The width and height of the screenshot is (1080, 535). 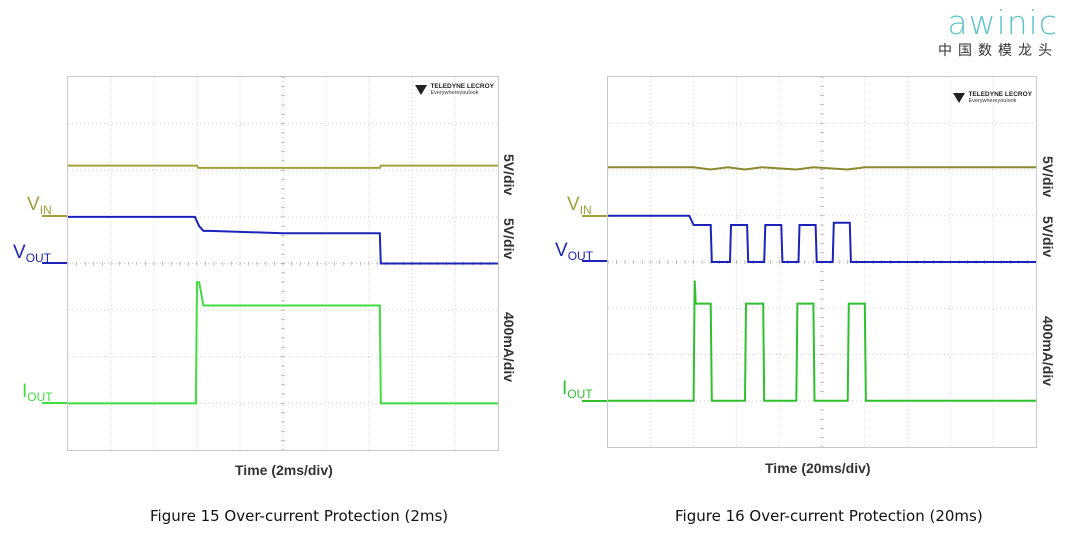 I want to click on figure-caption: Figure 16 Over-current Protection (20ms), so click(x=829, y=516).